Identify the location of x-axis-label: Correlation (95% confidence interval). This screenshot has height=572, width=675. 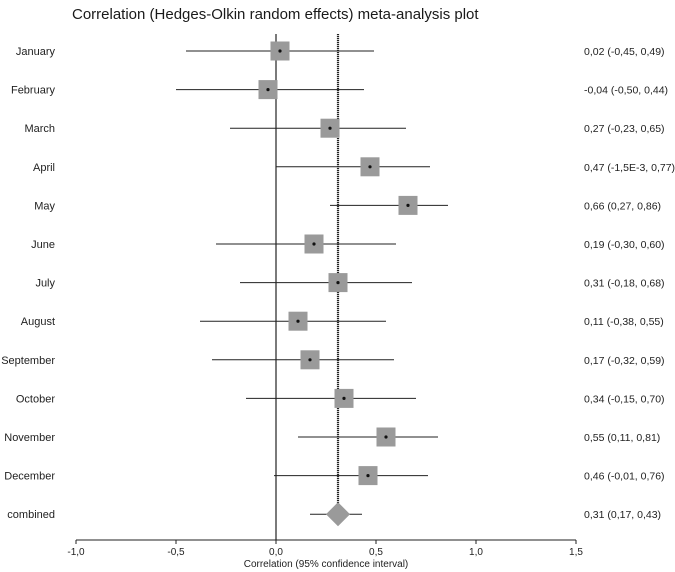
(326, 564).